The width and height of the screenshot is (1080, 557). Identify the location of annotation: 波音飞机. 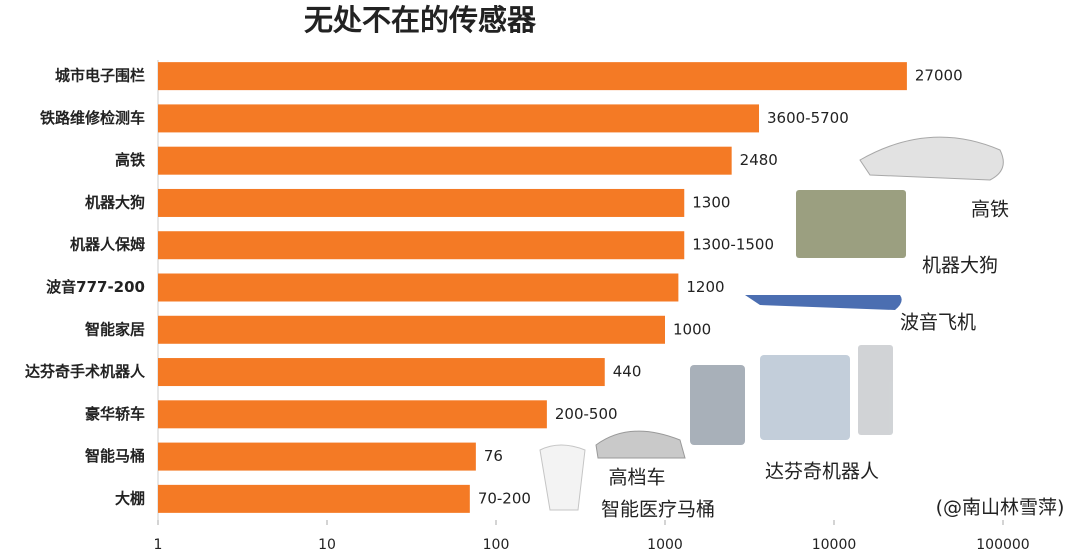
(938, 323).